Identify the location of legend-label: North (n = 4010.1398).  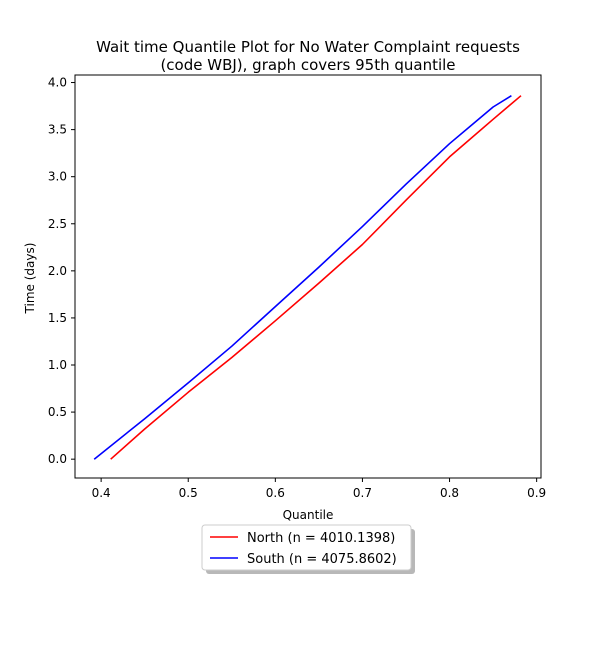
(321, 538).